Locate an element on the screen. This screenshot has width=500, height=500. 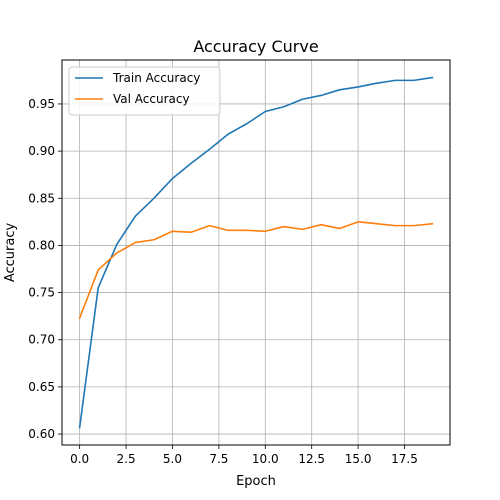
y-tick-label: 0.75 is located at coordinates (41, 293).